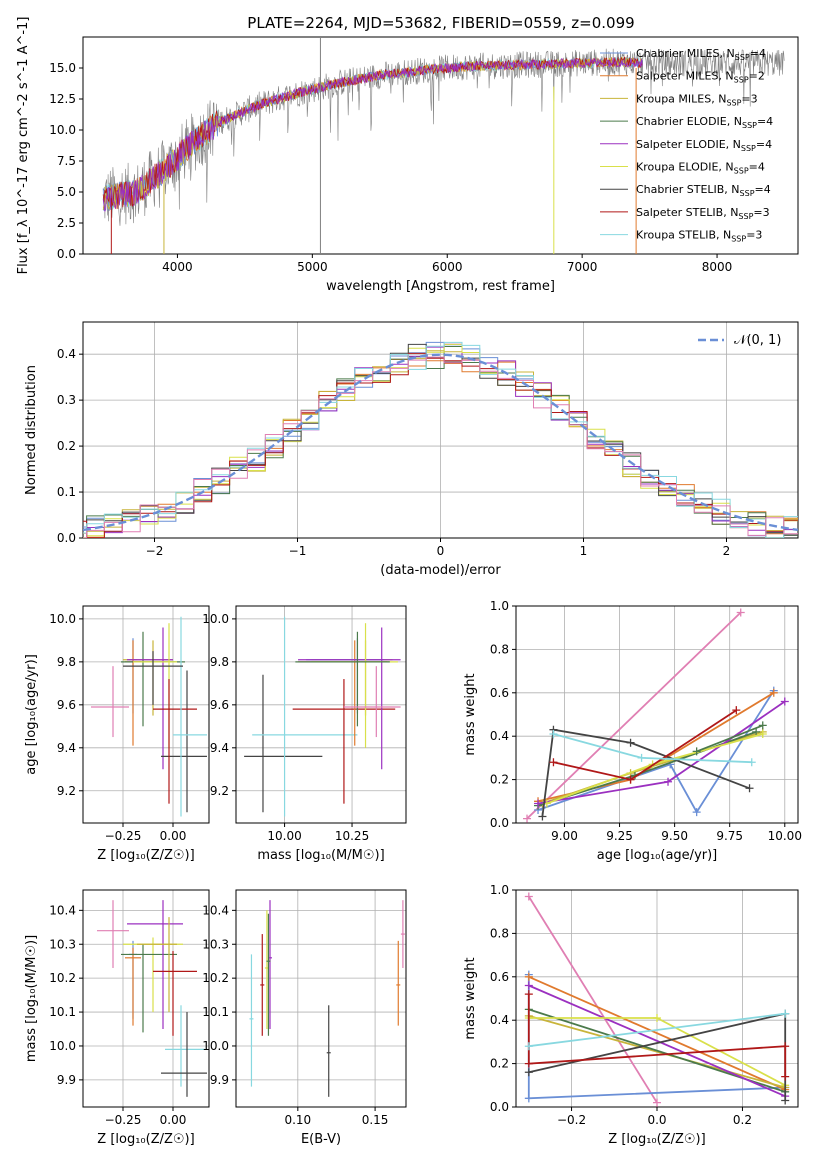 The height and width of the screenshot is (1170, 819). I want to click on x-tick-label: 9.00, so click(564, 836).